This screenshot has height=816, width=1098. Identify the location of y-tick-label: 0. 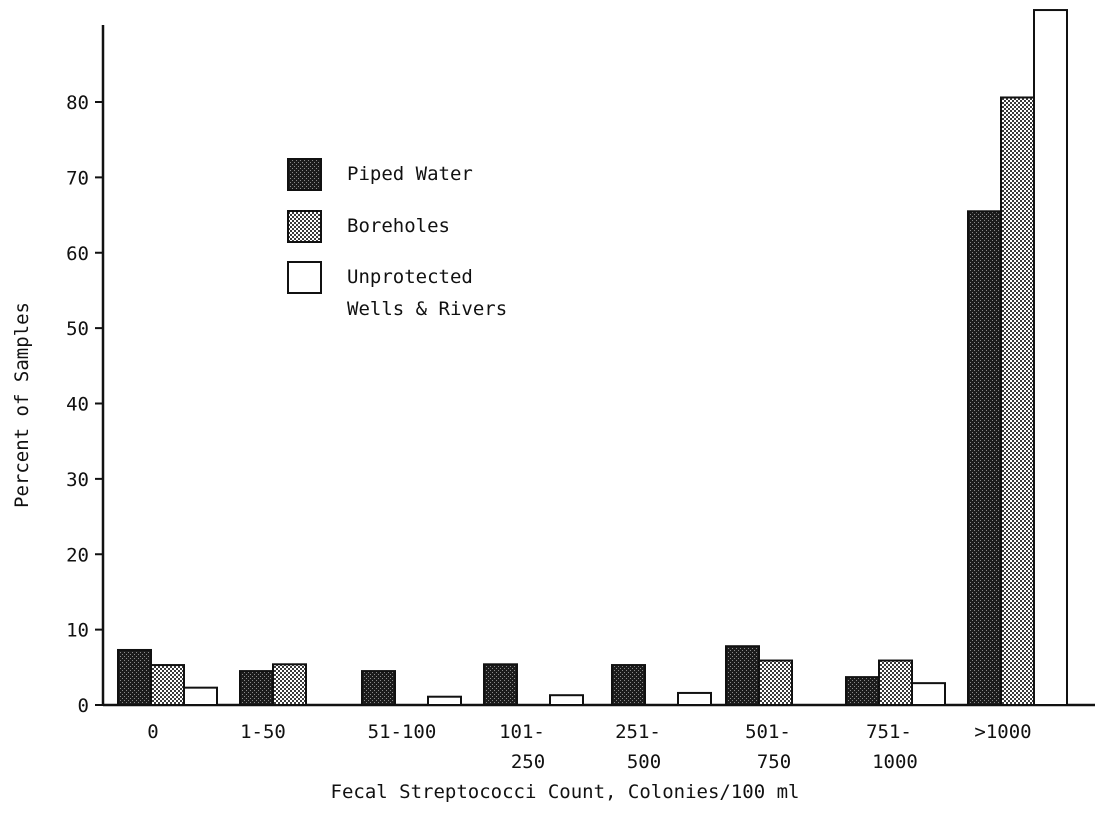
(83, 706).